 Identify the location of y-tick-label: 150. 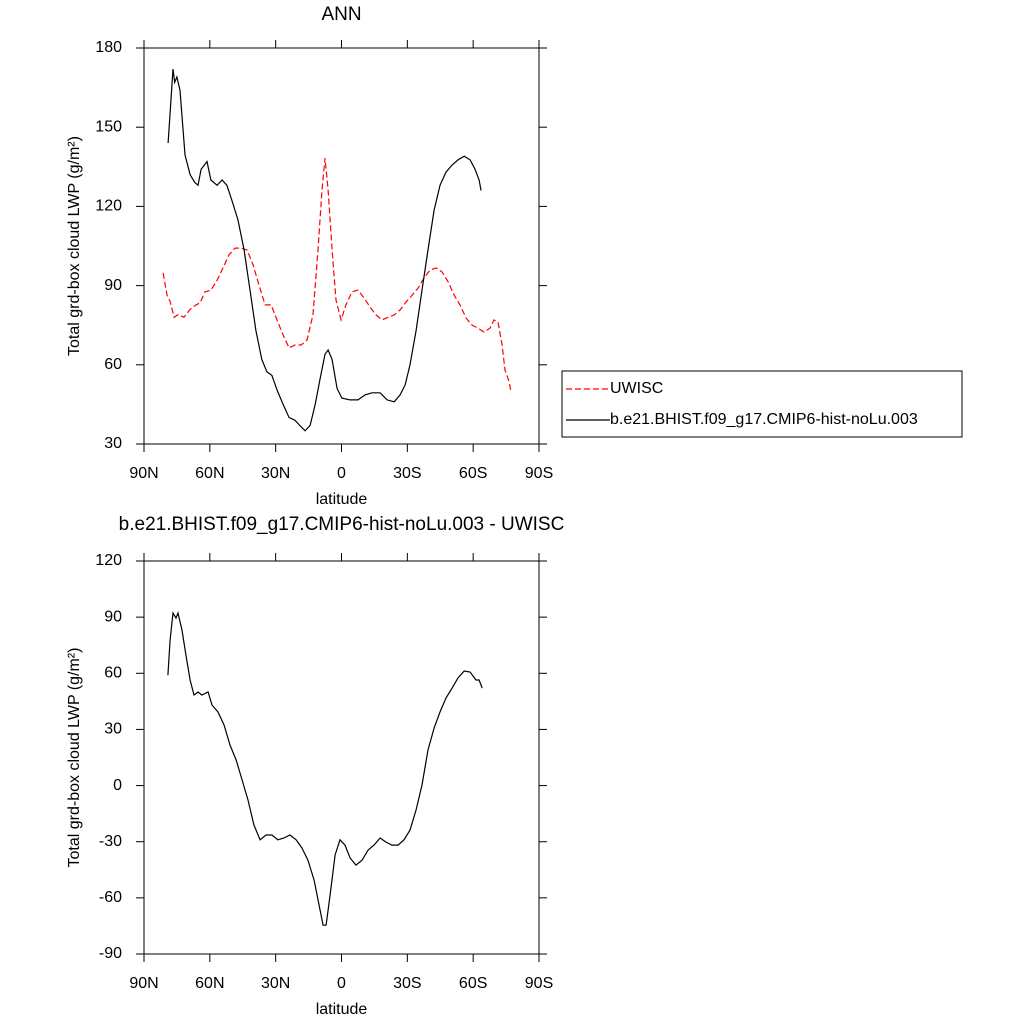
(108, 126).